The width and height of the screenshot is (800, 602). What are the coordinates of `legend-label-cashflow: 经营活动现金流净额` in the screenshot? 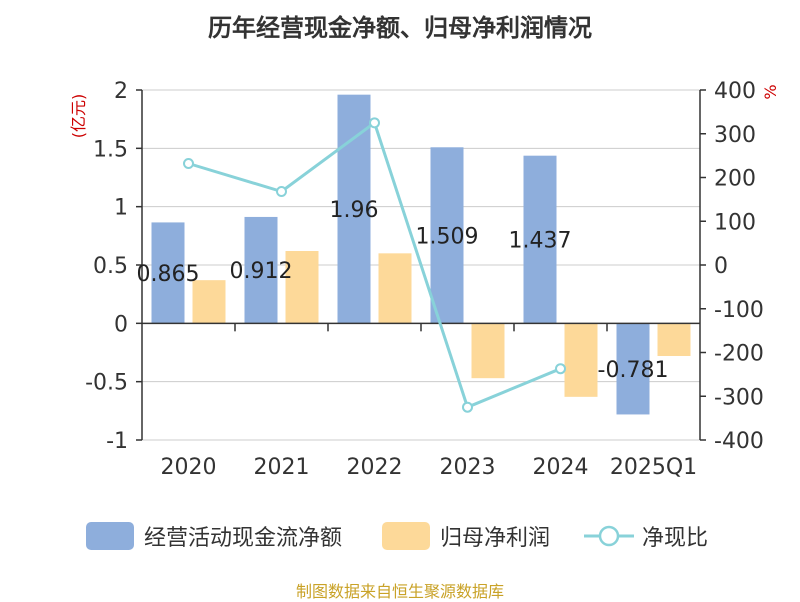 It's located at (243, 538).